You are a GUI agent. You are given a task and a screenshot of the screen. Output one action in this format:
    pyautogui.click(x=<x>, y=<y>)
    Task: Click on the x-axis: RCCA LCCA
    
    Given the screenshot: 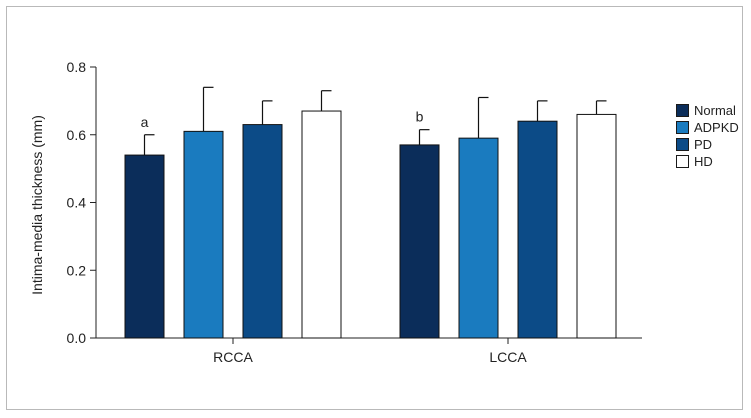 What is the action you would take?
    pyautogui.click(x=369, y=351)
    